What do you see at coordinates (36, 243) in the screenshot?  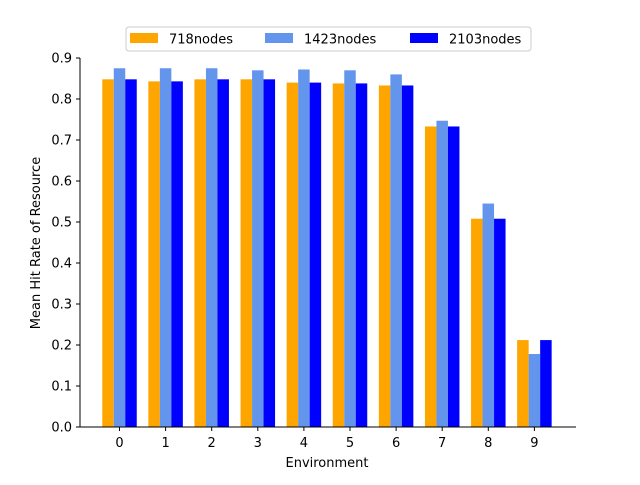 I see `y-axis-label: Mean Hit Rate of Resource` at bounding box center [36, 243].